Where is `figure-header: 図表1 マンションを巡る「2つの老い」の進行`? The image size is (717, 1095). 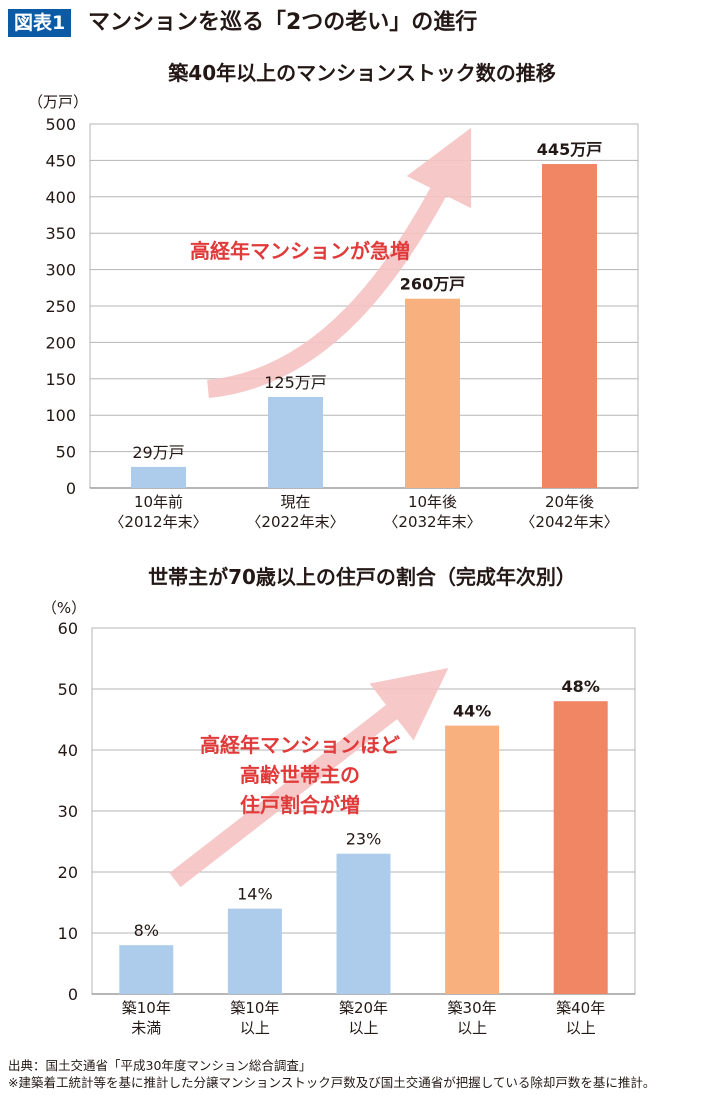
figure-header: 図表1 マンションを巡る「2つの老い」の進行 is located at coordinates (358, 23).